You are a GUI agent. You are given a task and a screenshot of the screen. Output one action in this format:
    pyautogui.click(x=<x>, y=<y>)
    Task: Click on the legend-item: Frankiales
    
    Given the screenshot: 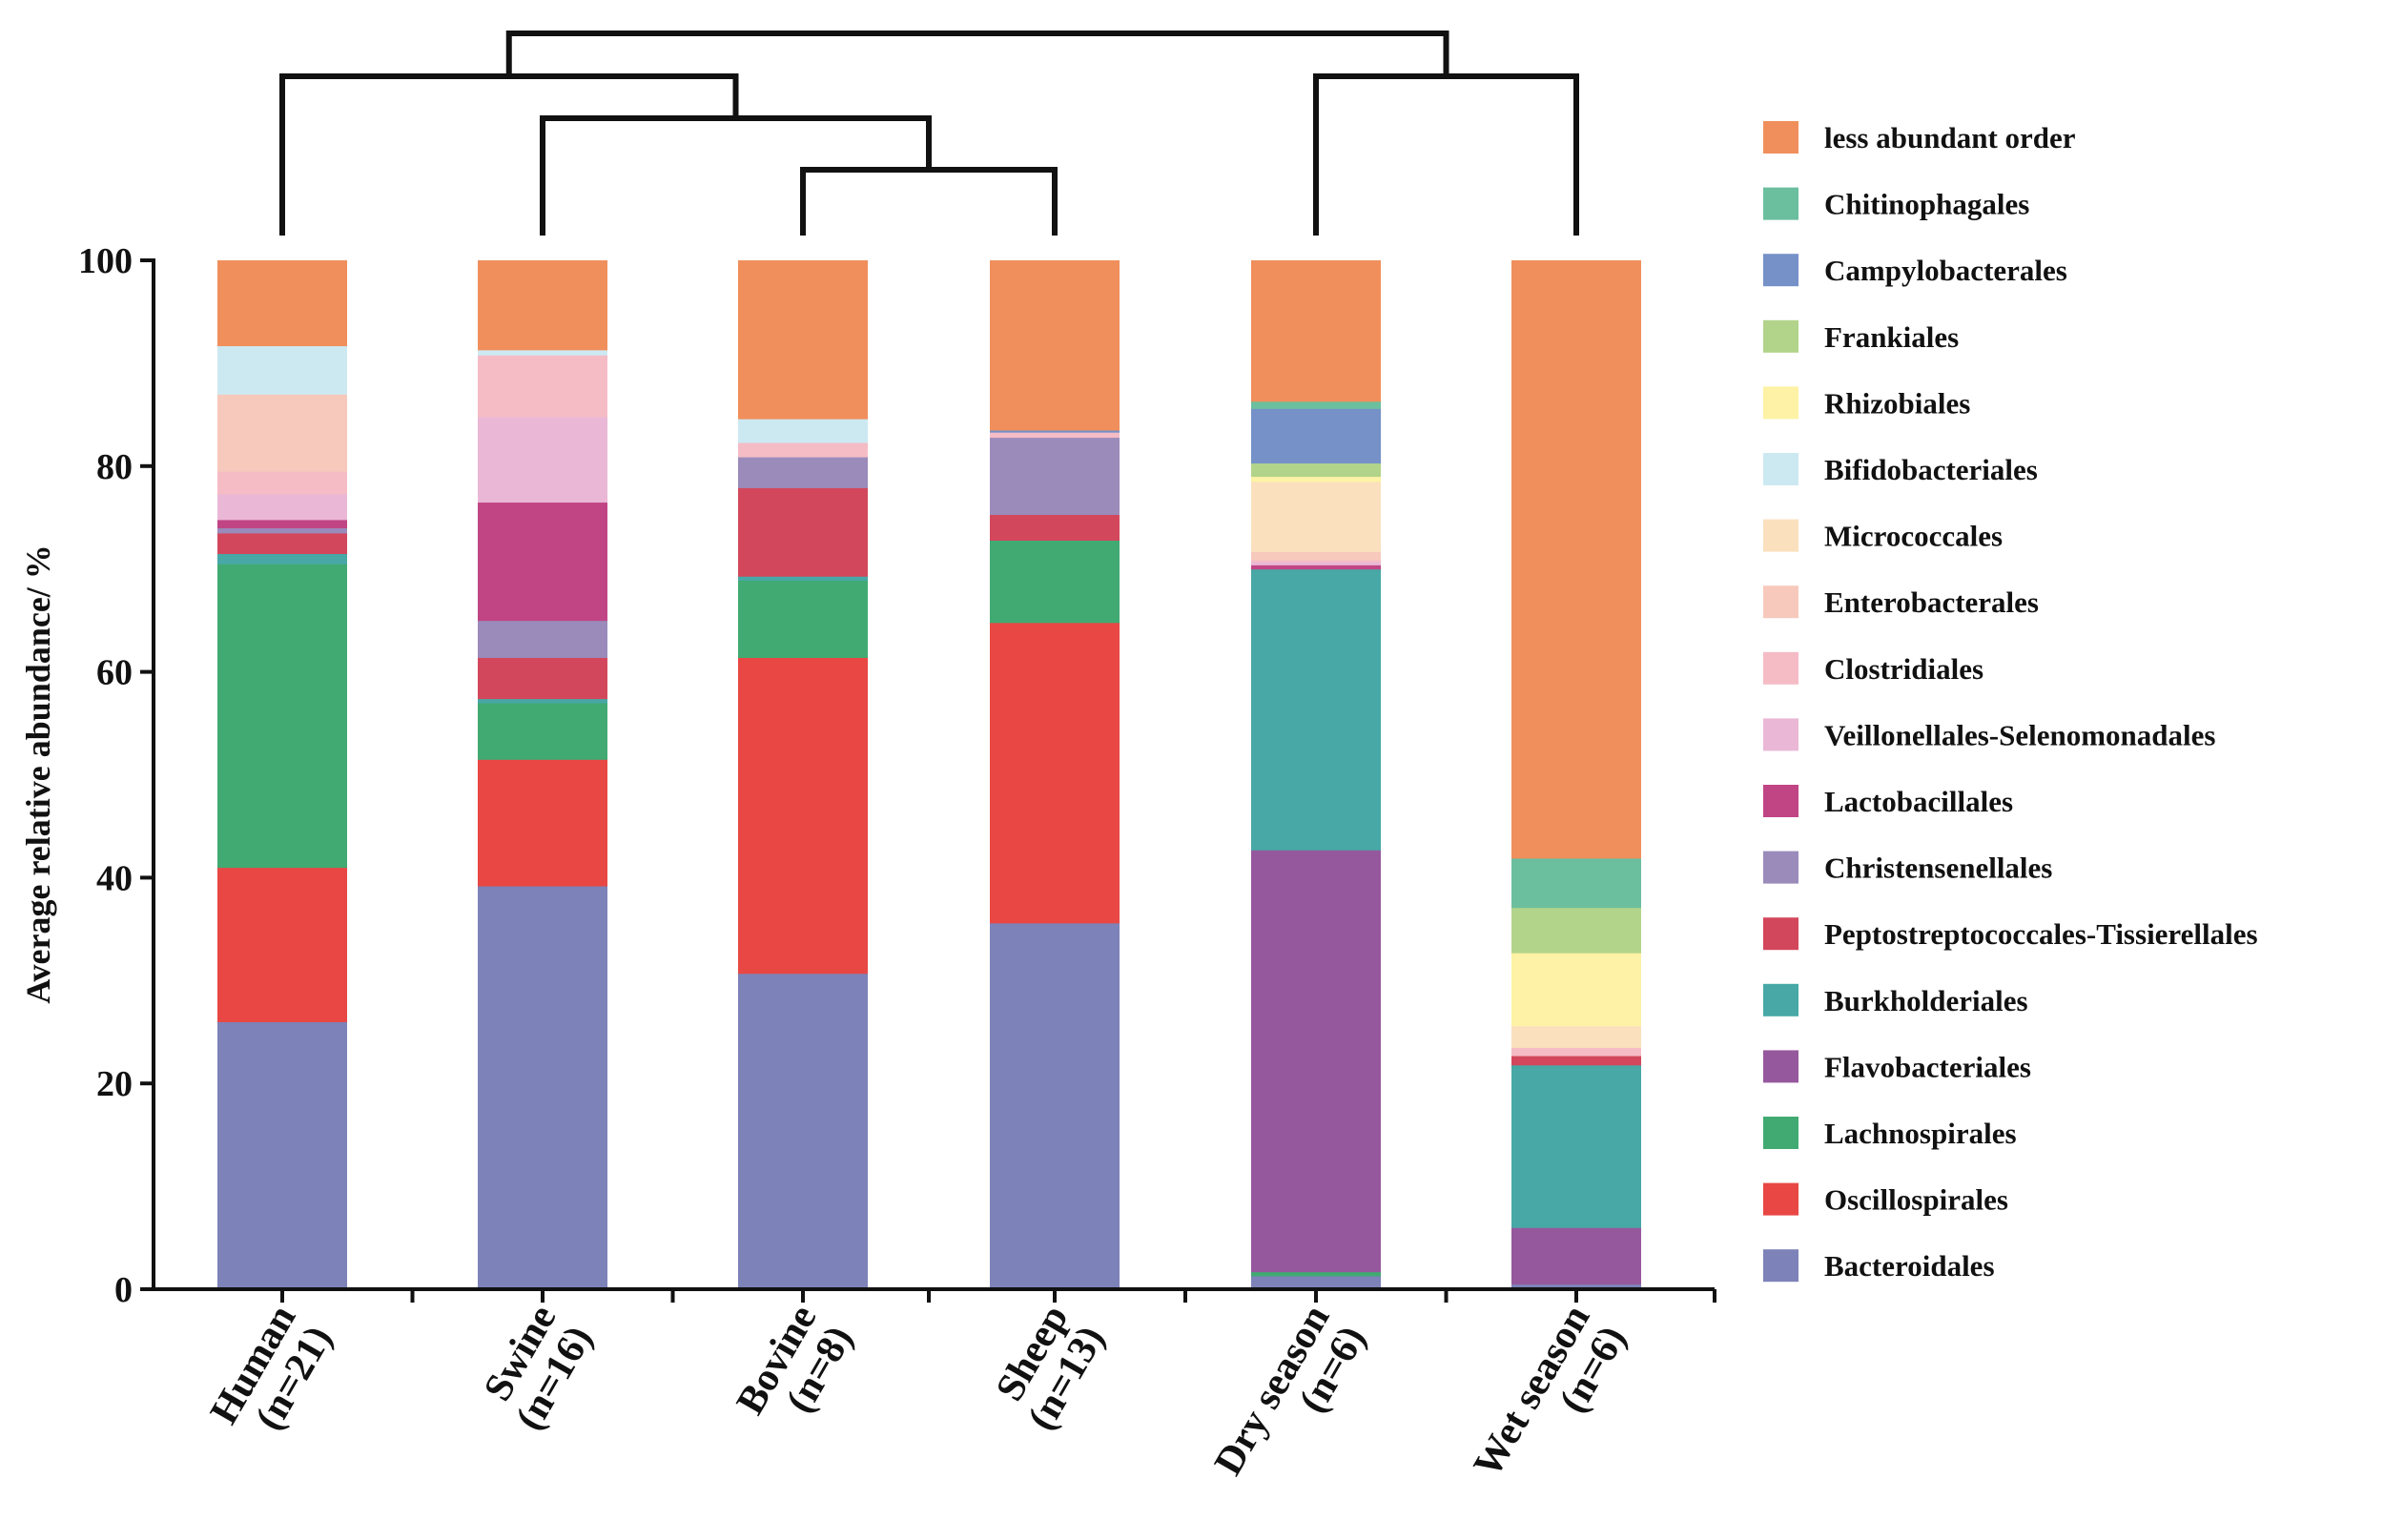 What is the action you would take?
    pyautogui.click(x=1861, y=336)
    